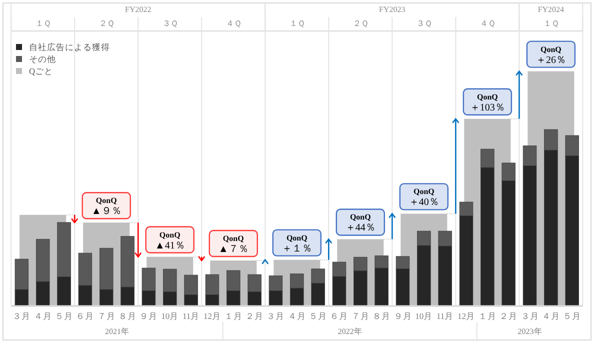  What do you see at coordinates (42, 59) in the screenshot?
I see `legend-label: その他` at bounding box center [42, 59].